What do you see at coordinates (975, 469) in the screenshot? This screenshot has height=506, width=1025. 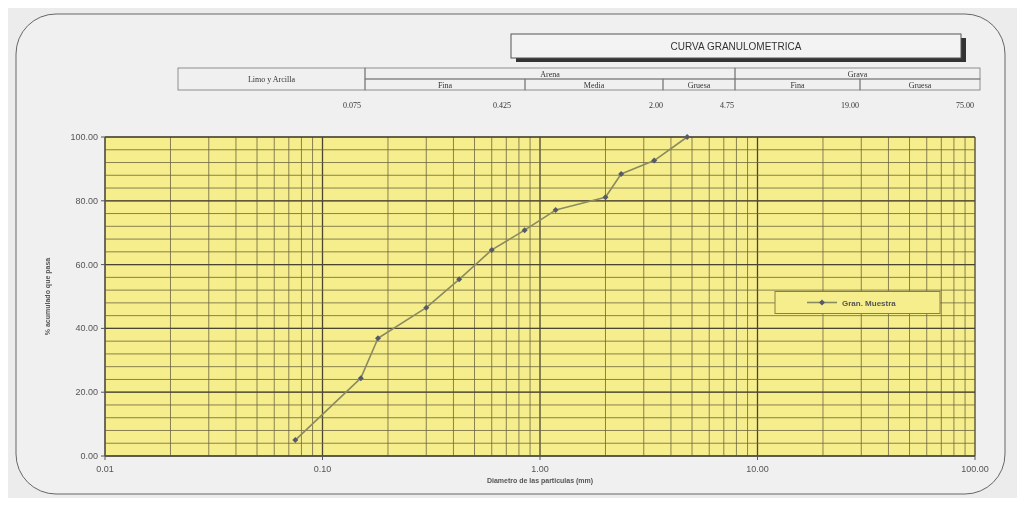 I see `x-tick-label: 100.00` at bounding box center [975, 469].